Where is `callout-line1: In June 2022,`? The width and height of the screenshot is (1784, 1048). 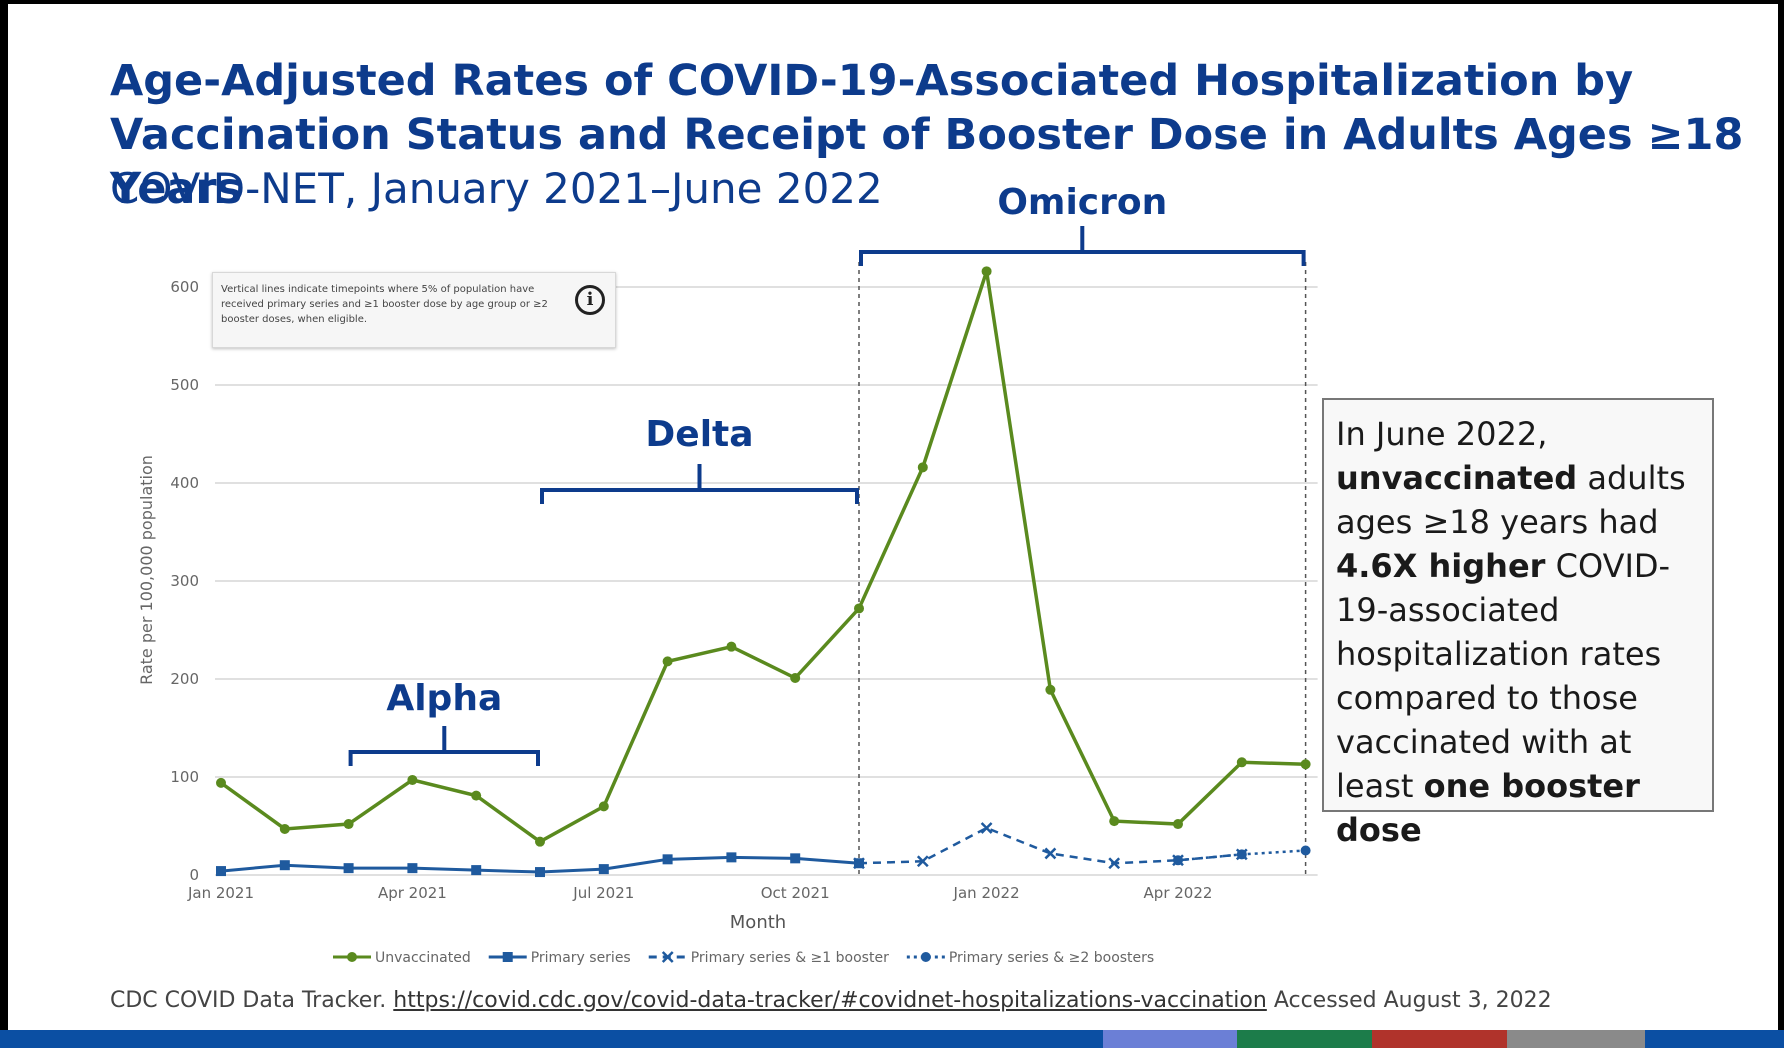
callout-line1: In June 2022, is located at coordinates (1442, 434).